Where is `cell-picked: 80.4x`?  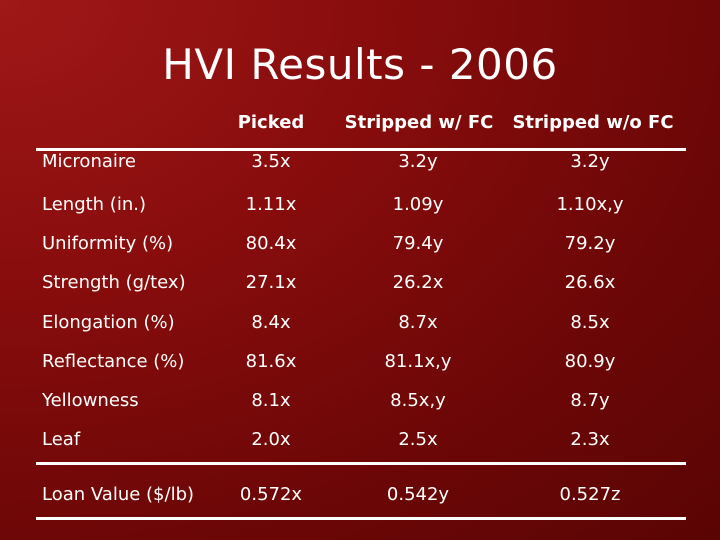 cell-picked: 80.4x is located at coordinates (271, 243).